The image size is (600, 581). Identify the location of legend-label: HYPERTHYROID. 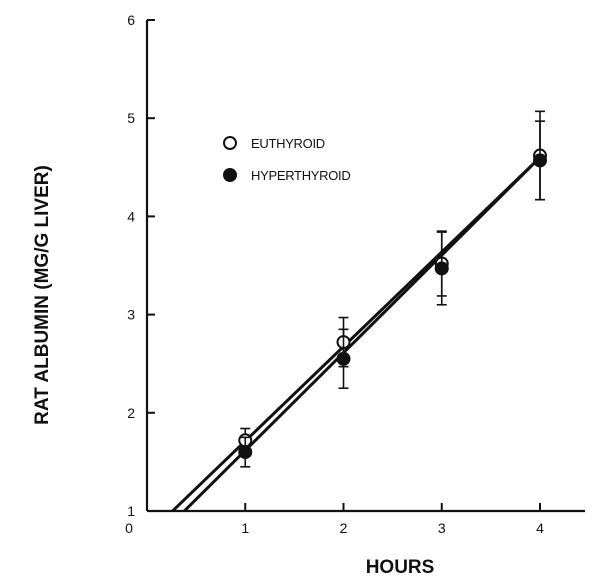
(300, 175).